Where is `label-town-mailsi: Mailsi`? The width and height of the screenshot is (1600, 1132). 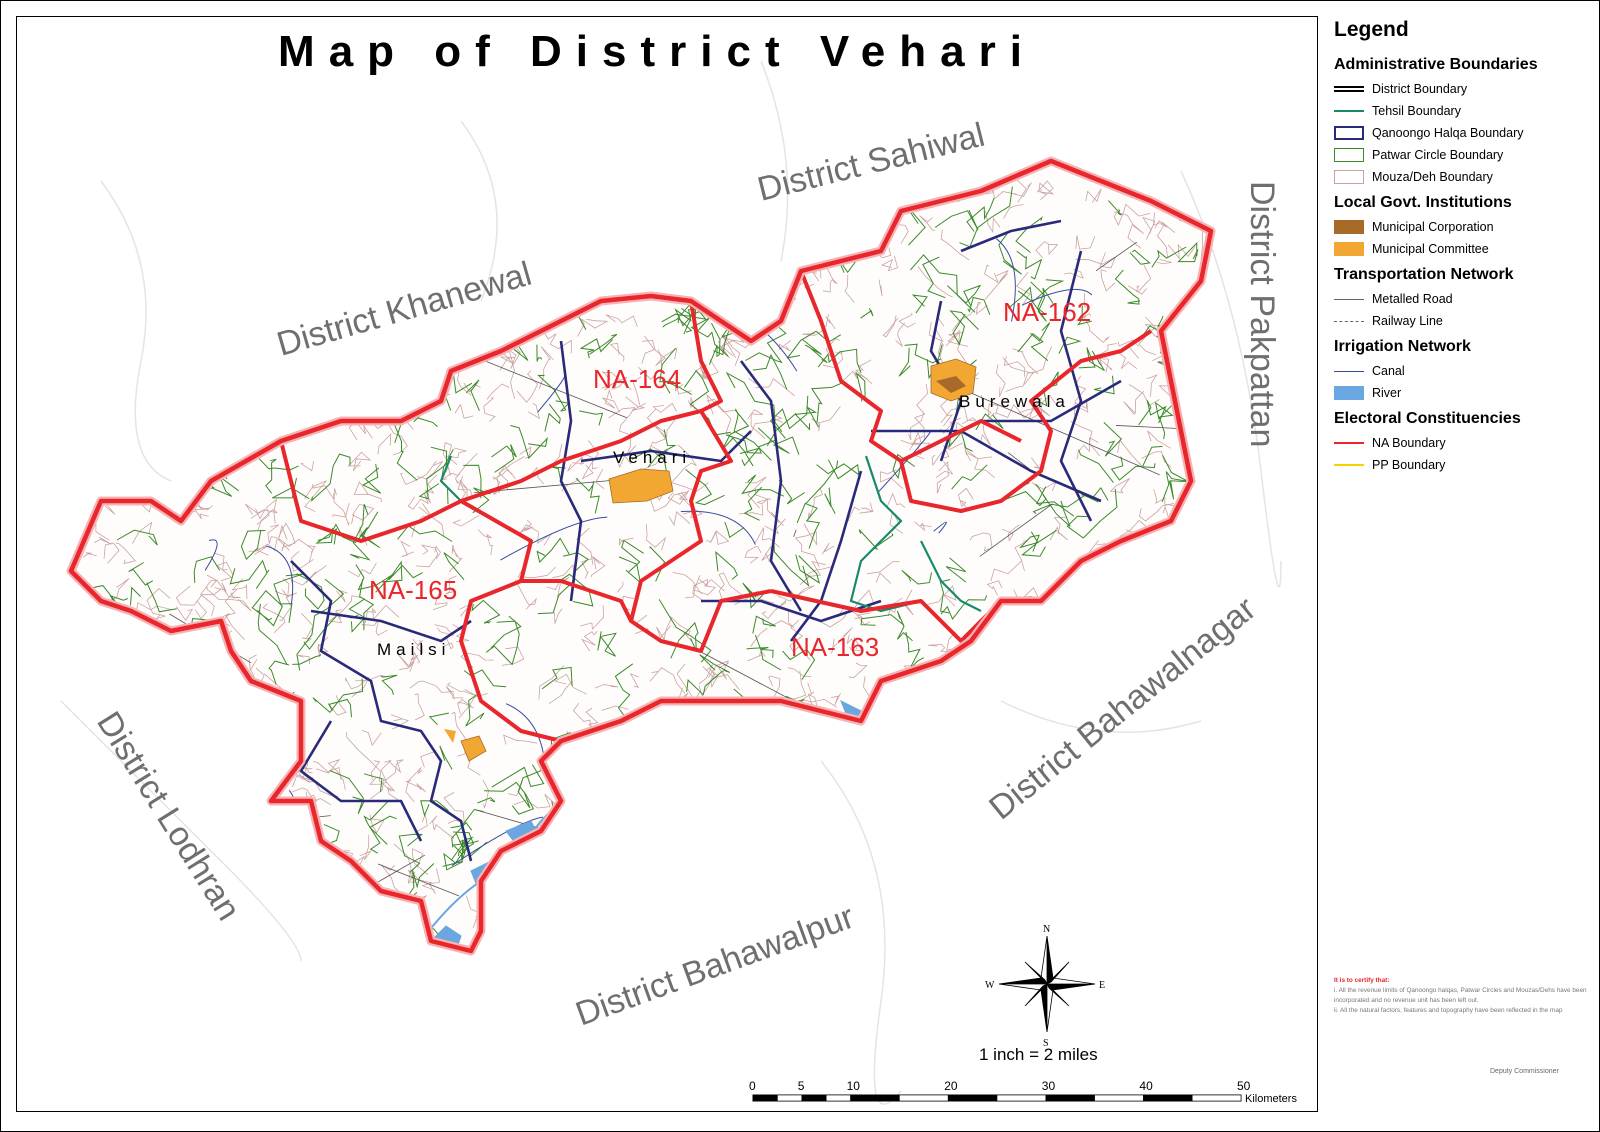
label-town-mailsi: Mailsi is located at coordinates (413, 649).